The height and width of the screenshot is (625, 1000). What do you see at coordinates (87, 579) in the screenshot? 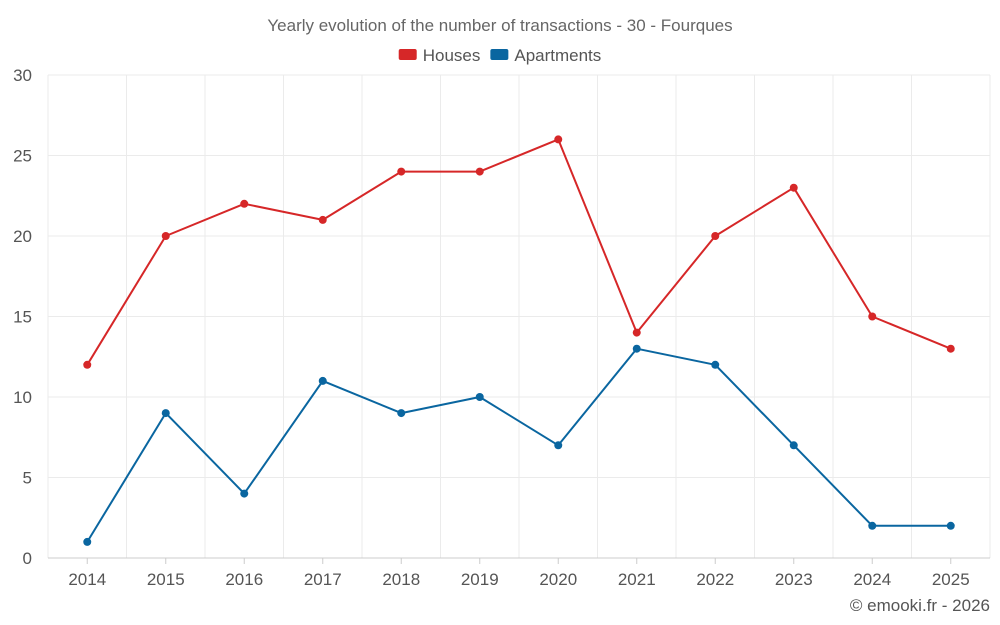
I see `x-tick-label: 2014` at bounding box center [87, 579].